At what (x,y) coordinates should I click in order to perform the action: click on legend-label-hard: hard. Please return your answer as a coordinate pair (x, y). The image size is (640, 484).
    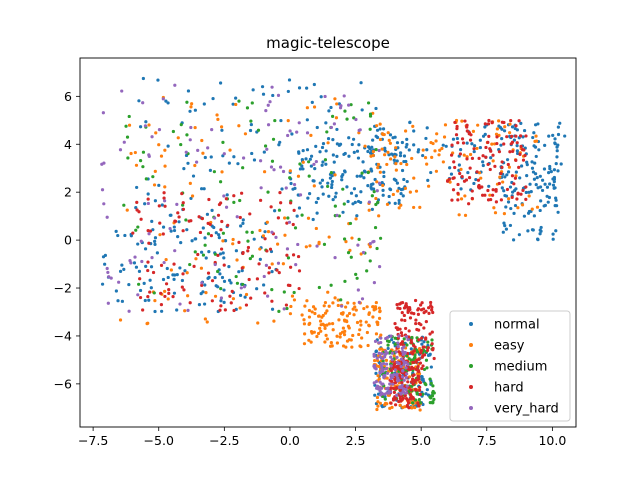
    Looking at the image, I should click on (509, 388).